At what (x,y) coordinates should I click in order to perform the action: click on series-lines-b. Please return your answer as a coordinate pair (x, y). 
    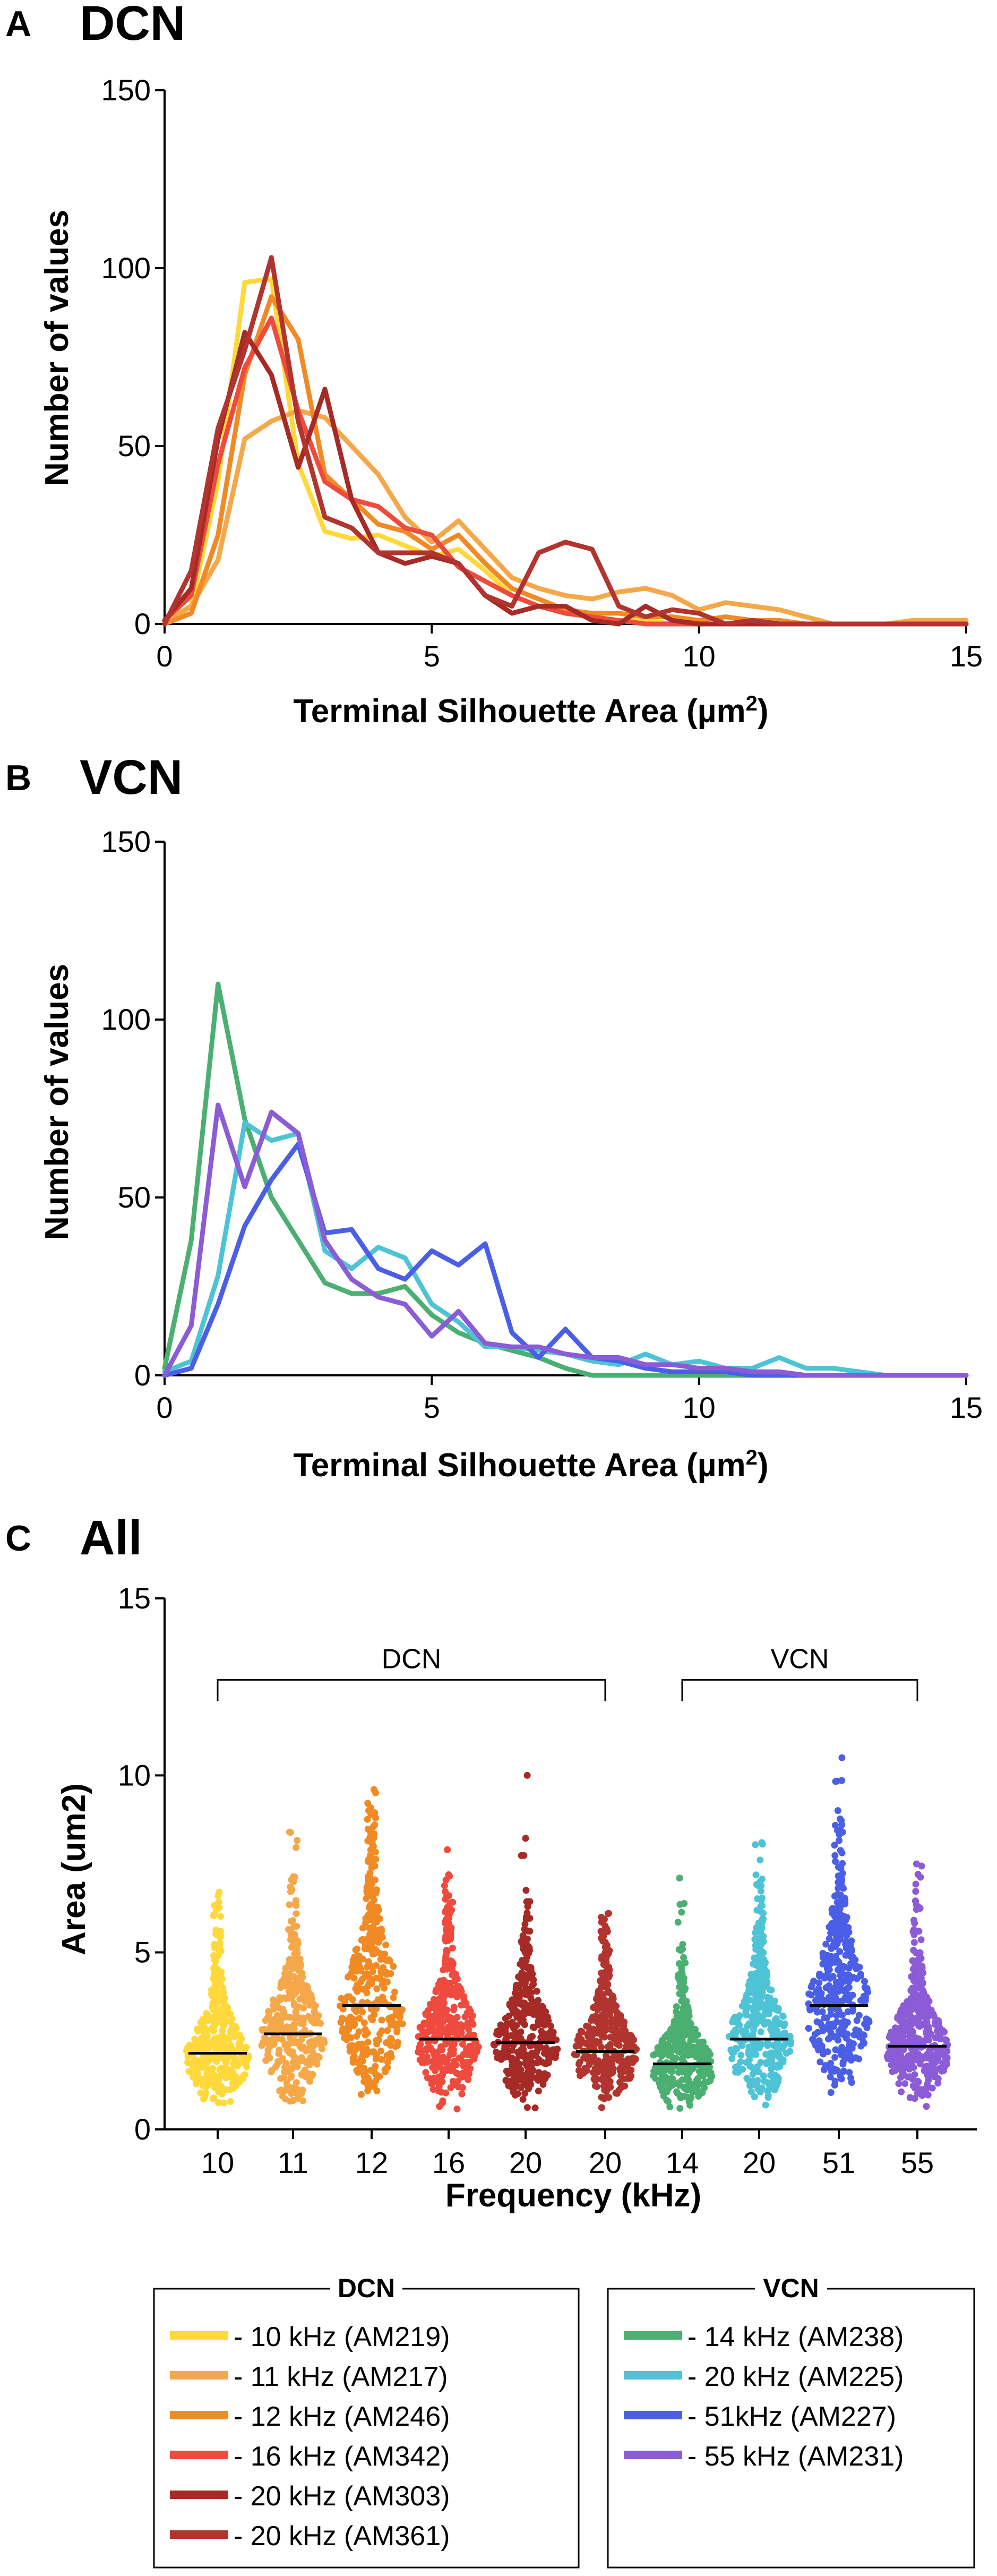
    Looking at the image, I should click on (566, 1180).